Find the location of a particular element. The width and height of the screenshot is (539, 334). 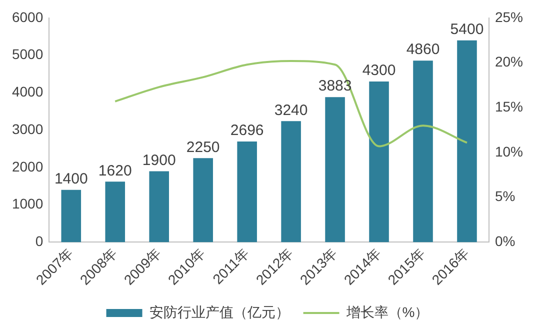

y-tick-label: 4000 is located at coordinates (28, 92).